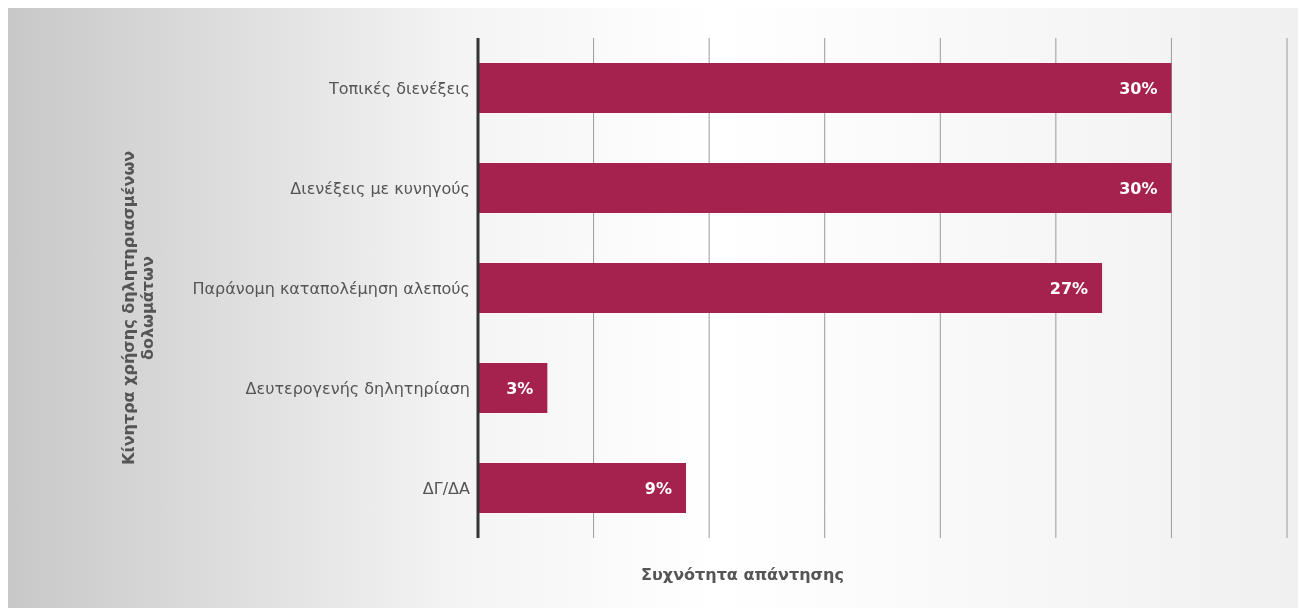 Image resolution: width=1300 pixels, height=610 pixels. What do you see at coordinates (658, 488) in the screenshot?
I see `data-label: 9%` at bounding box center [658, 488].